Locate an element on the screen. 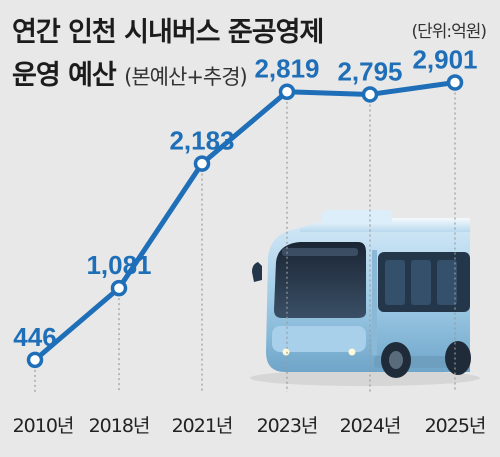  data-label: 2,183 is located at coordinates (201, 141).